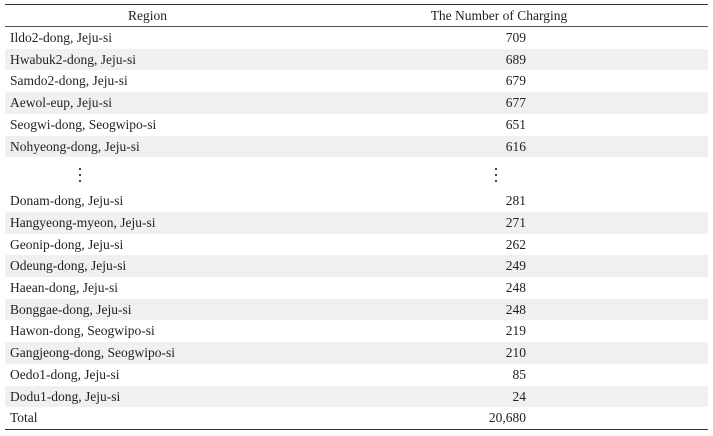 The height and width of the screenshot is (436, 713). What do you see at coordinates (499, 125) in the screenshot?
I see `count-cell: 651` at bounding box center [499, 125].